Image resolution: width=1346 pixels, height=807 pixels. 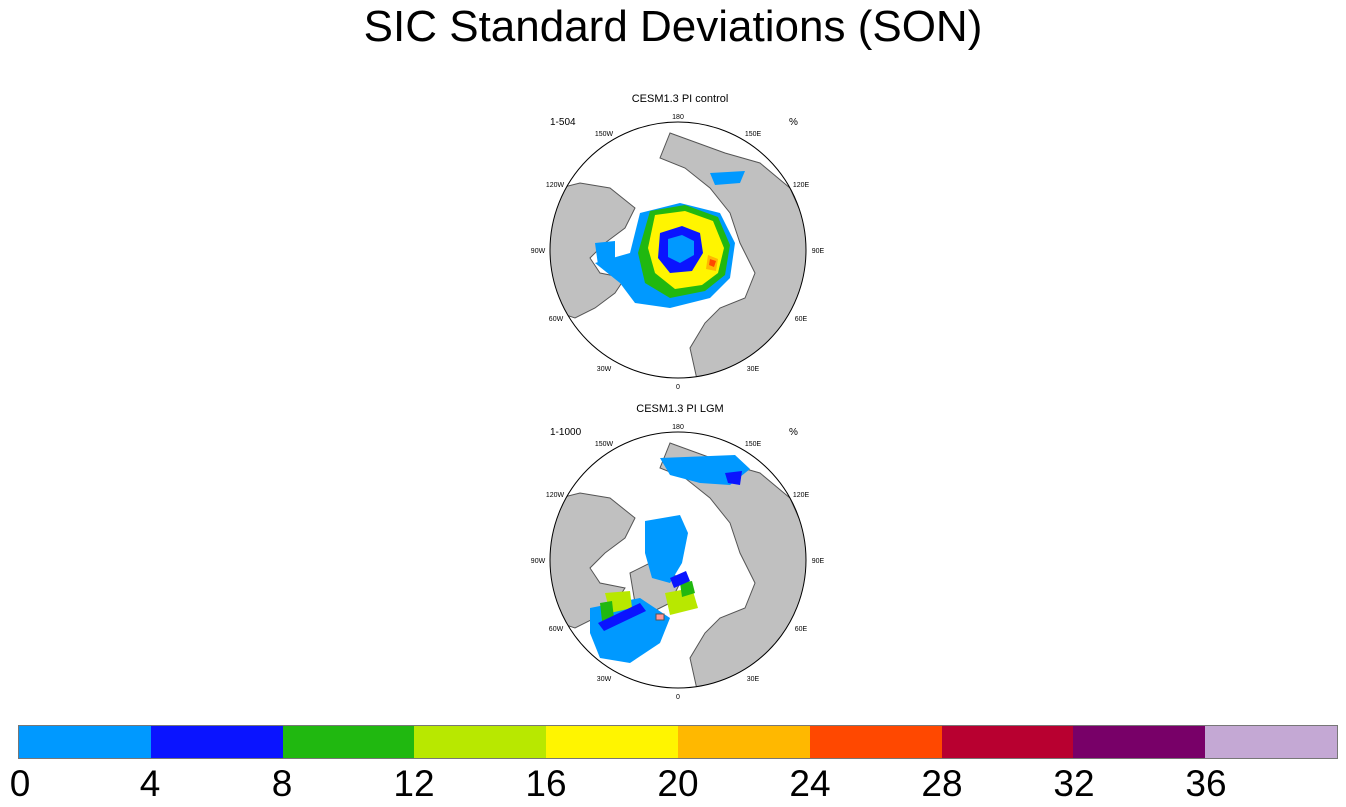 I want to click on sic-band-4-8-west, so click(x=622, y=617).